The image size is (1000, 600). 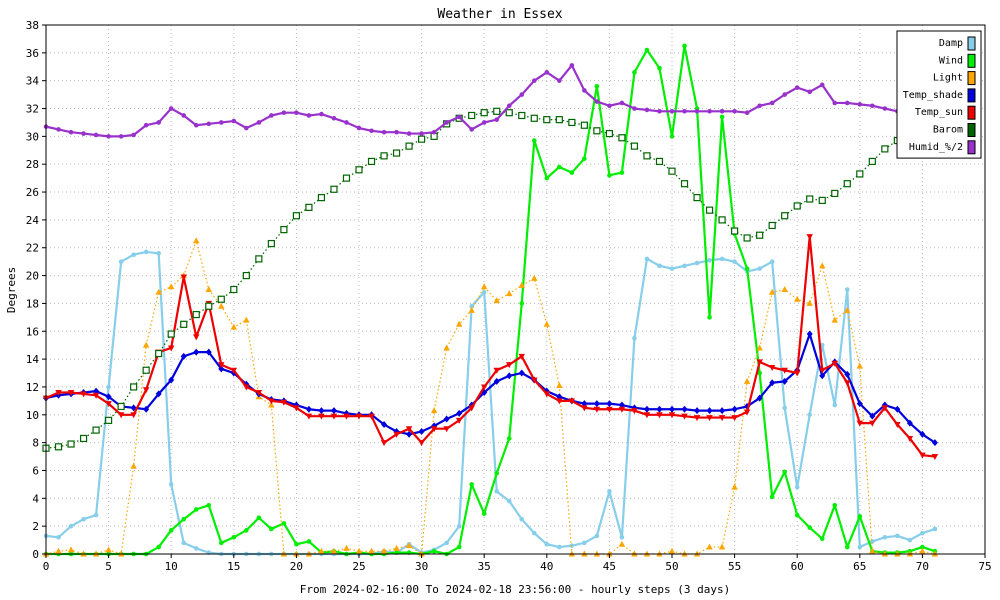 I want to click on y-tick-label: 14, so click(x=33, y=359).